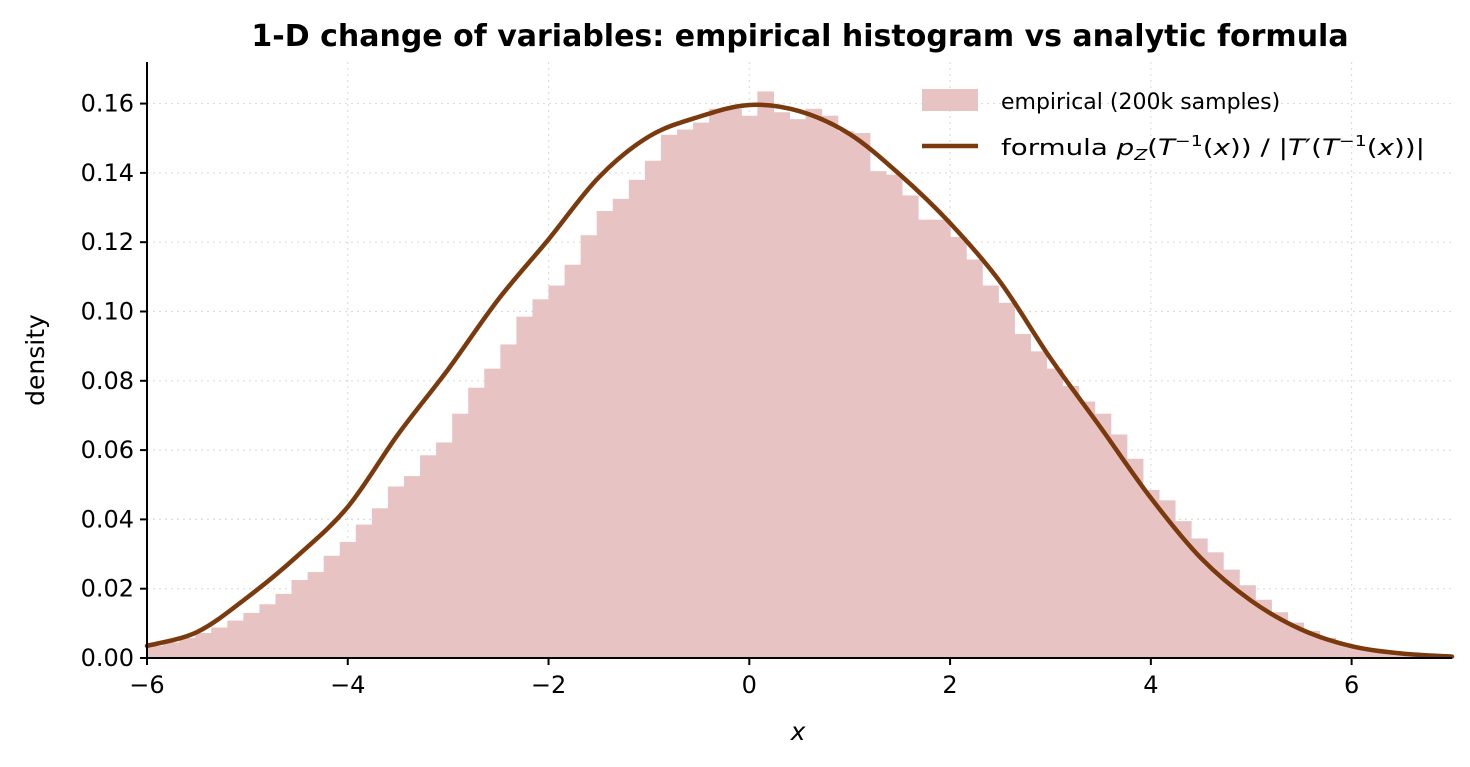  I want to click on x-tick-label: −4, so click(347, 685).